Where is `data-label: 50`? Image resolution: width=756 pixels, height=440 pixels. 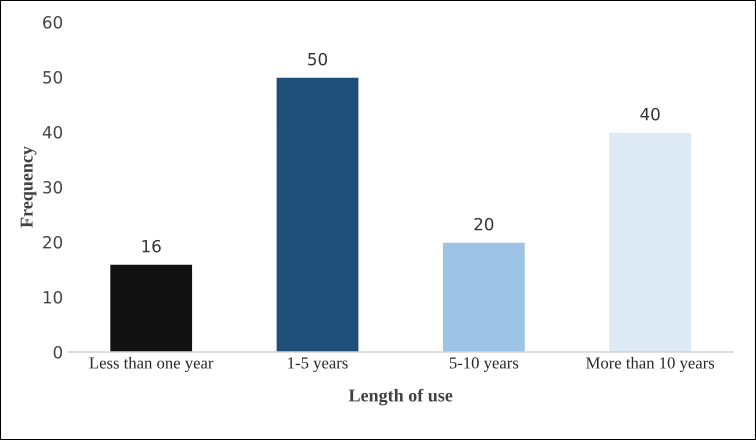 data-label: 50 is located at coordinates (318, 59).